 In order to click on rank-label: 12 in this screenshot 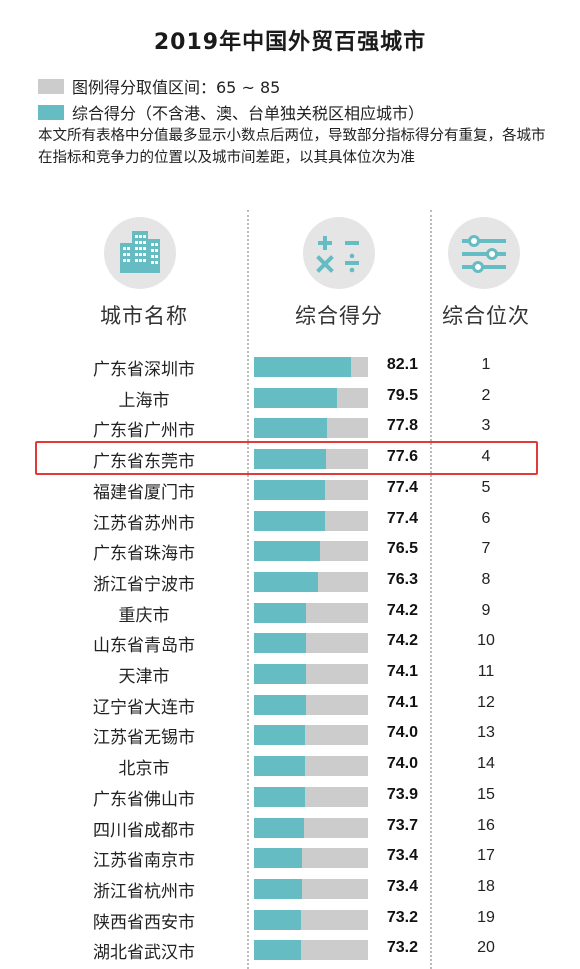, I will do `click(486, 702)`.